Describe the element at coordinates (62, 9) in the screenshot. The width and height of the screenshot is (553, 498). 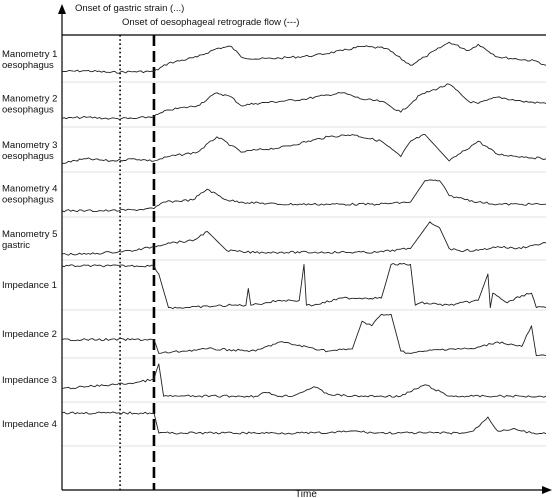
I see `y-axis-arrow` at that location.